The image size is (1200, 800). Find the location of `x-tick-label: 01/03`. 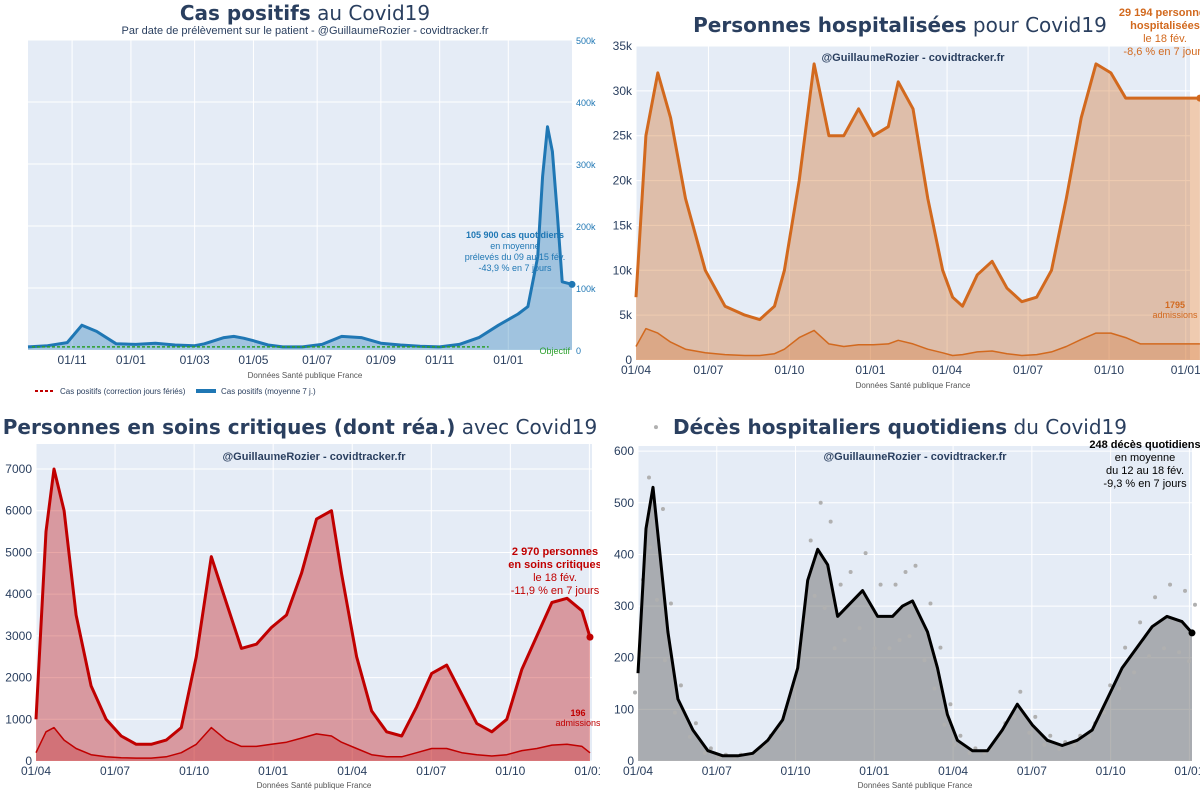

x-tick-label: 01/03 is located at coordinates (195, 360).